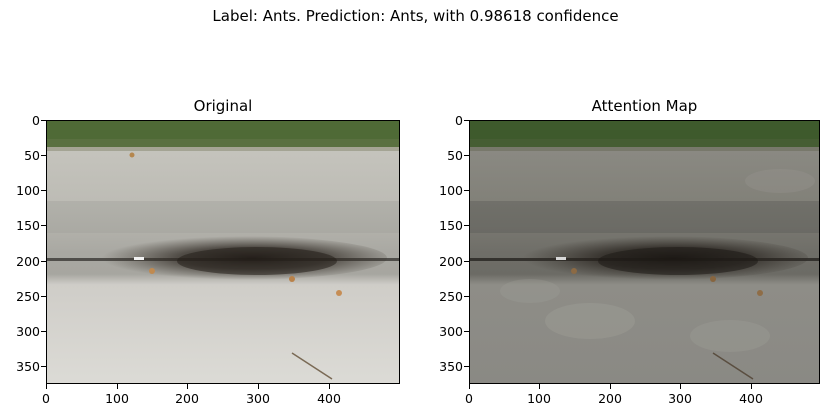 The height and width of the screenshot is (418, 831). Describe the element at coordinates (644, 106) in the screenshot. I see `panel-title-attention-map: Attention Map` at that location.